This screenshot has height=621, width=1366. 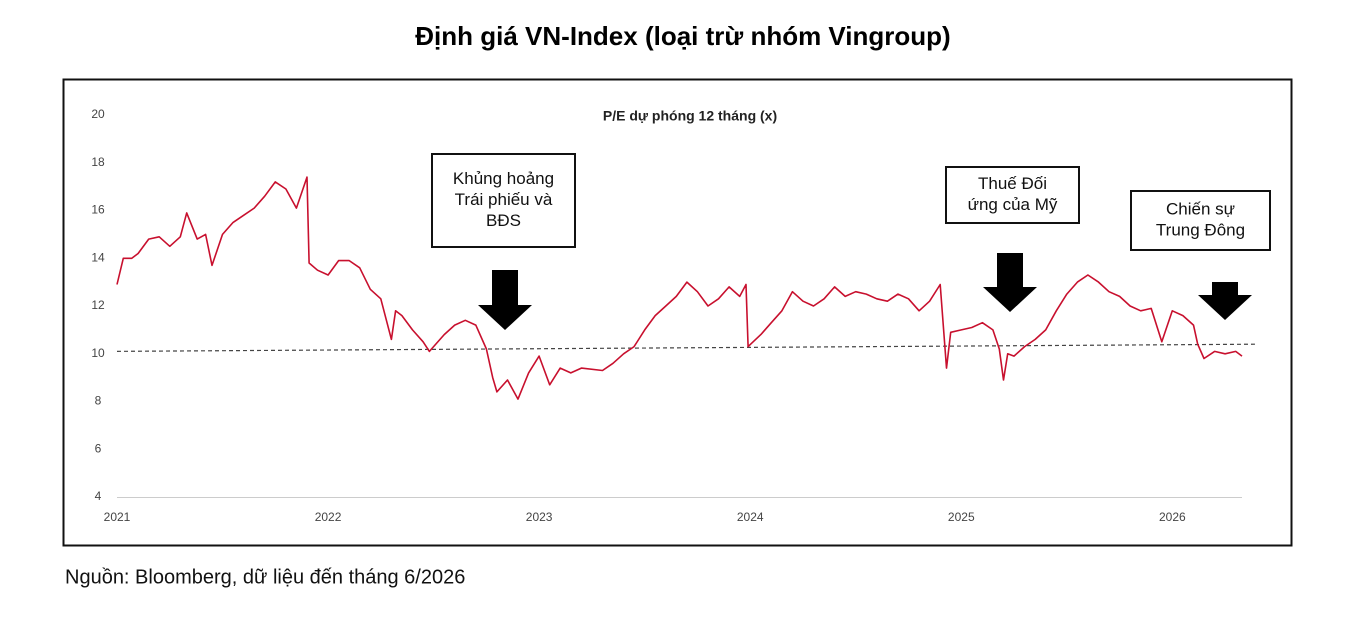 What do you see at coordinates (98, 257) in the screenshot?
I see `y-tick-label: 14` at bounding box center [98, 257].